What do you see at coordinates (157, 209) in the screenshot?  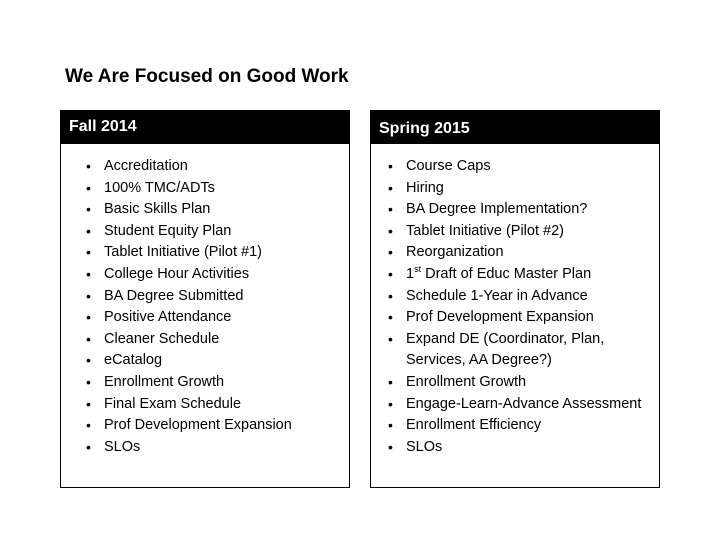 I see `fall-2014-item-text: Basic Skills Plan` at bounding box center [157, 209].